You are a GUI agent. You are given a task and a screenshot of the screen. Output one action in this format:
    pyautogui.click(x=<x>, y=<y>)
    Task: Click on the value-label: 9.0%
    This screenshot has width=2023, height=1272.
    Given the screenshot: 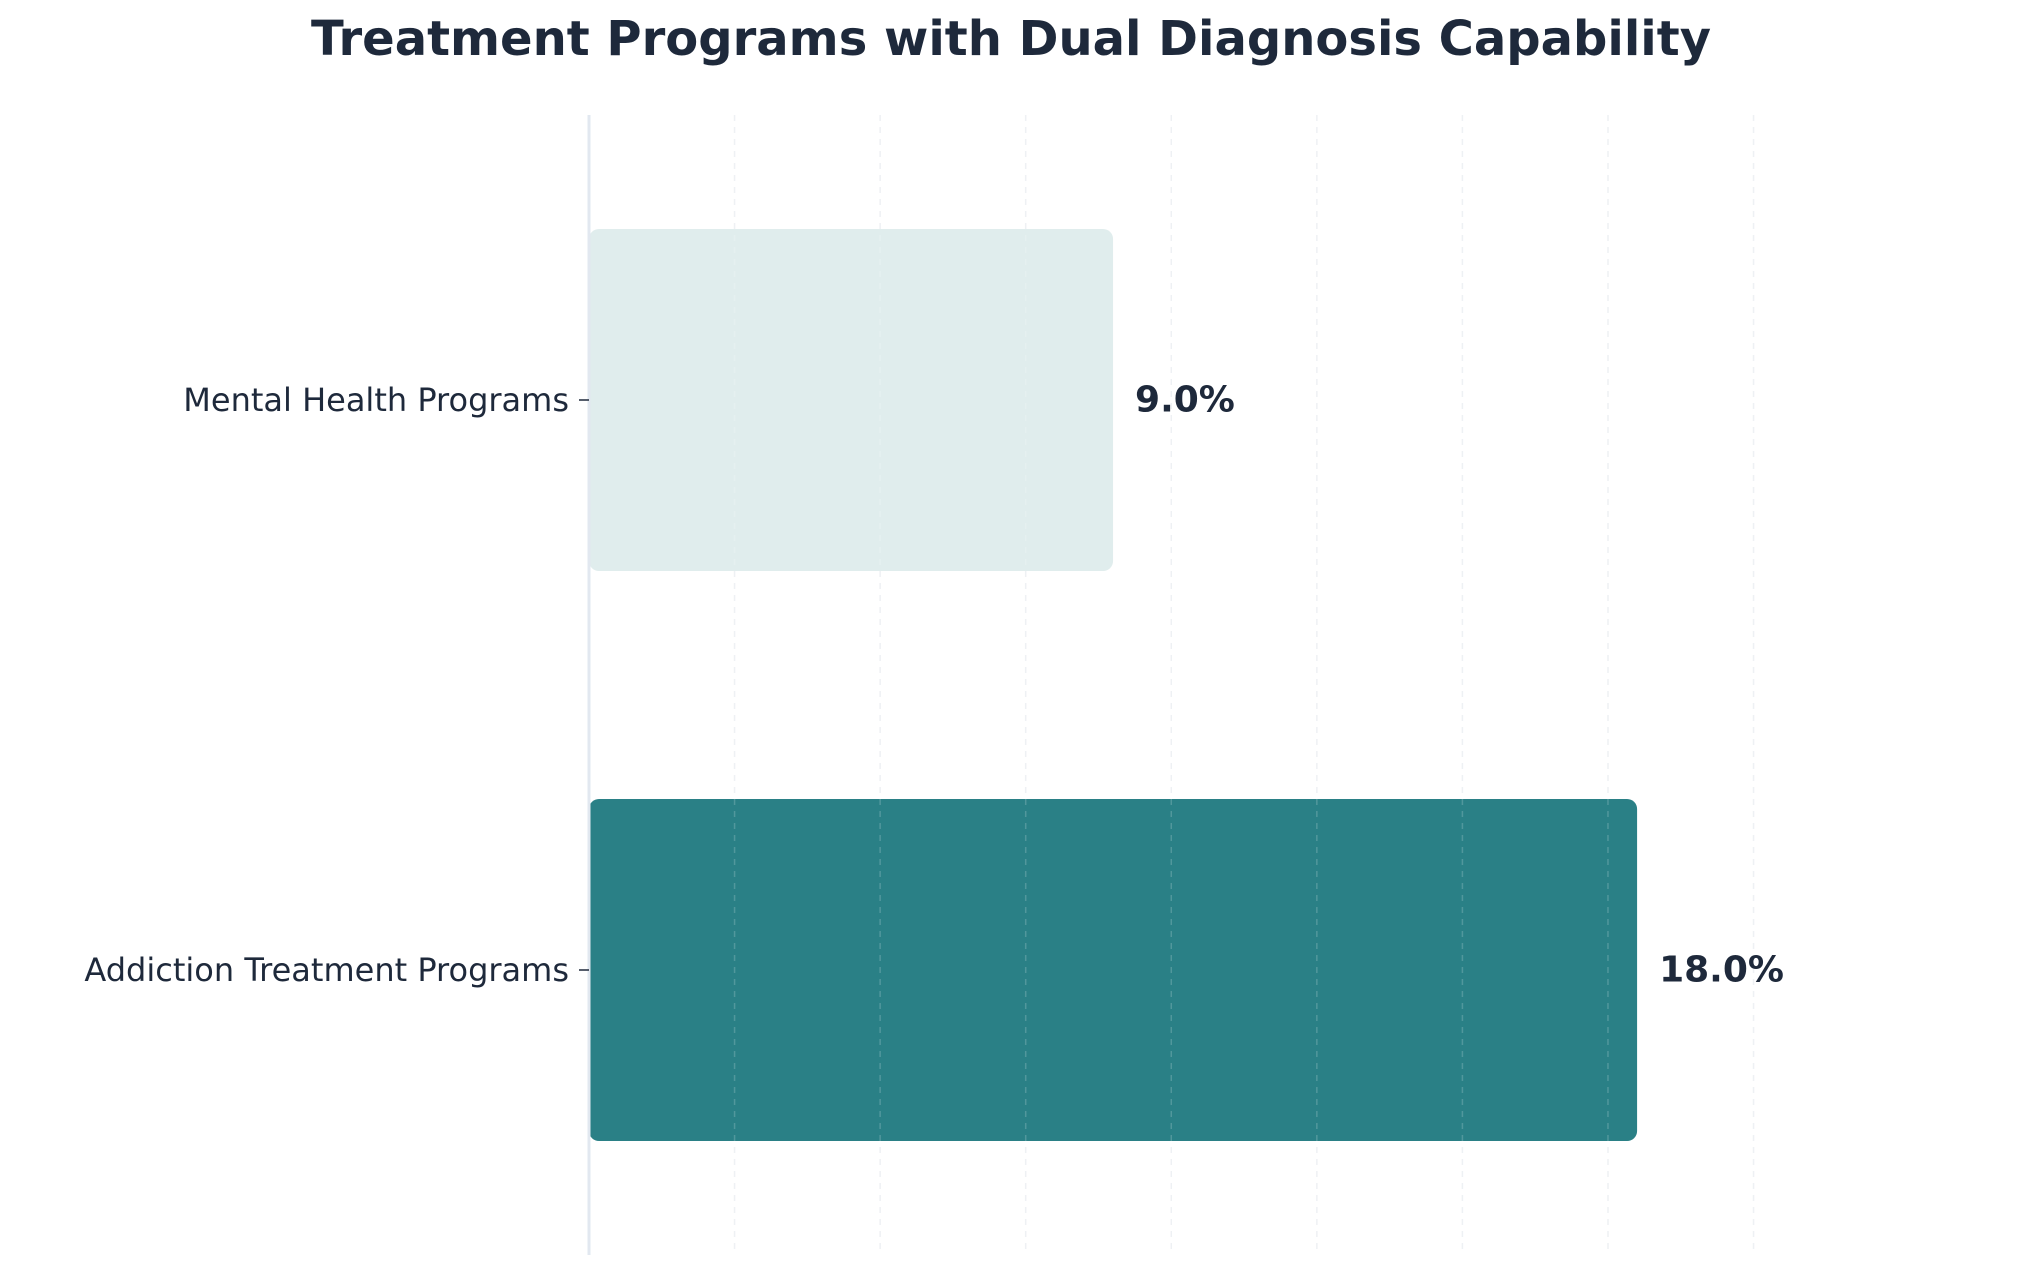 What is the action you would take?
    pyautogui.click(x=1185, y=400)
    